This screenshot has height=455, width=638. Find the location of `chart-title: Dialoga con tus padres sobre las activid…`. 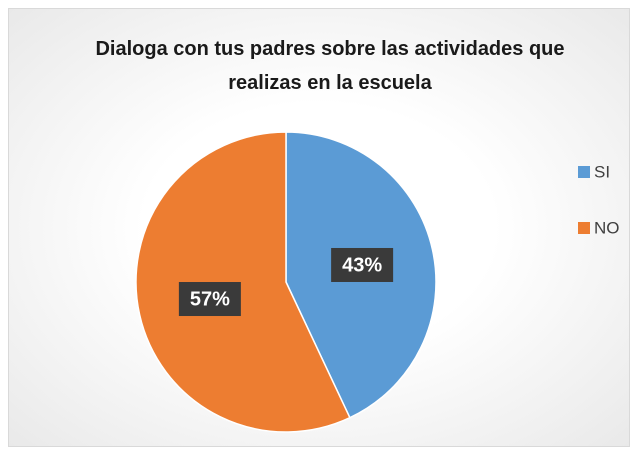

chart-title: Dialoga con tus padres sobre las activid… is located at coordinates (330, 66).